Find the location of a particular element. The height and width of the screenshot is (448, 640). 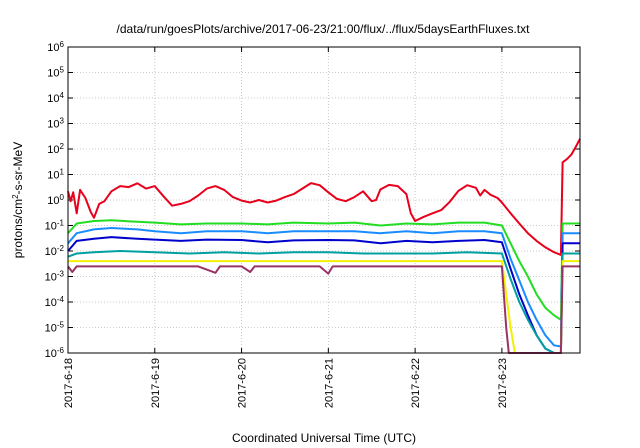

y-tick-label: 10⁶ is located at coordinates (55, 47).